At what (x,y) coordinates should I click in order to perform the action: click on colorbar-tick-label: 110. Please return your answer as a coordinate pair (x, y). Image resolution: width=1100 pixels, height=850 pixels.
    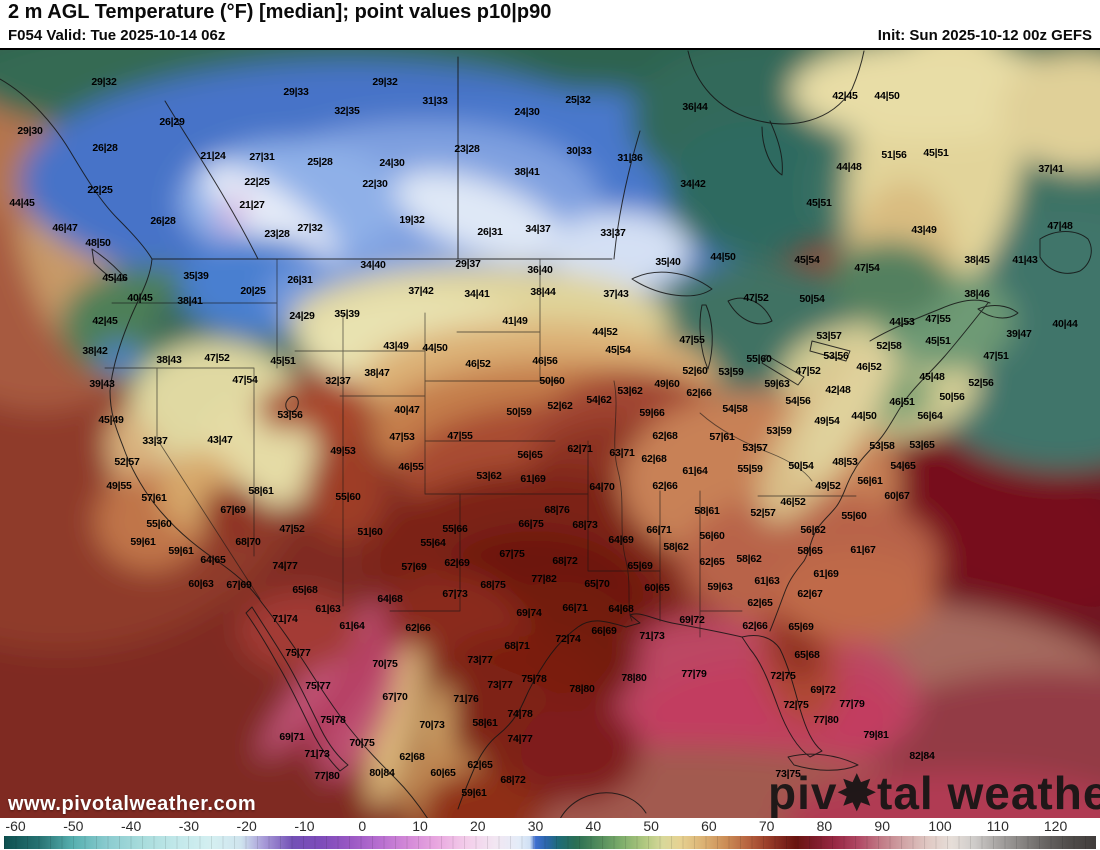
    Looking at the image, I should click on (997, 826).